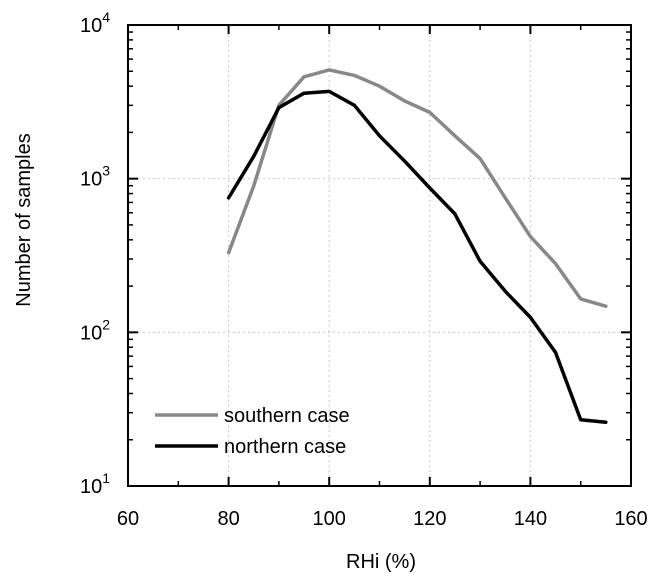  What do you see at coordinates (285, 447) in the screenshot?
I see `legend-label-northern-case: northern case` at bounding box center [285, 447].